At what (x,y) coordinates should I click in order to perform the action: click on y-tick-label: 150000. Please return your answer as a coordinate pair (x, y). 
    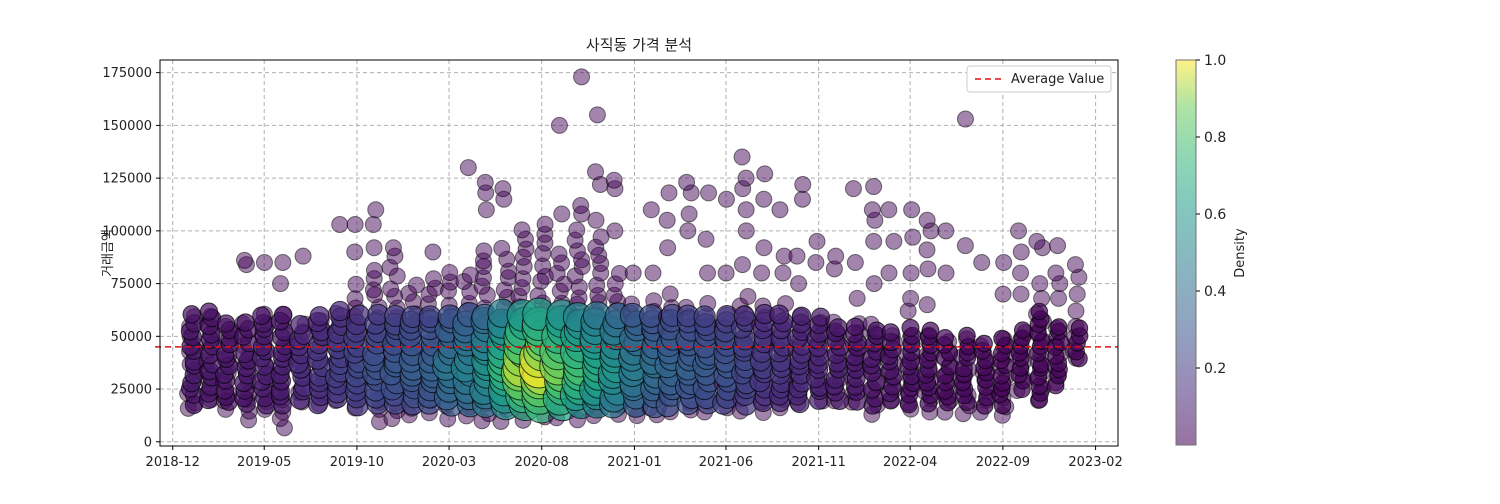
    Looking at the image, I should click on (127, 126).